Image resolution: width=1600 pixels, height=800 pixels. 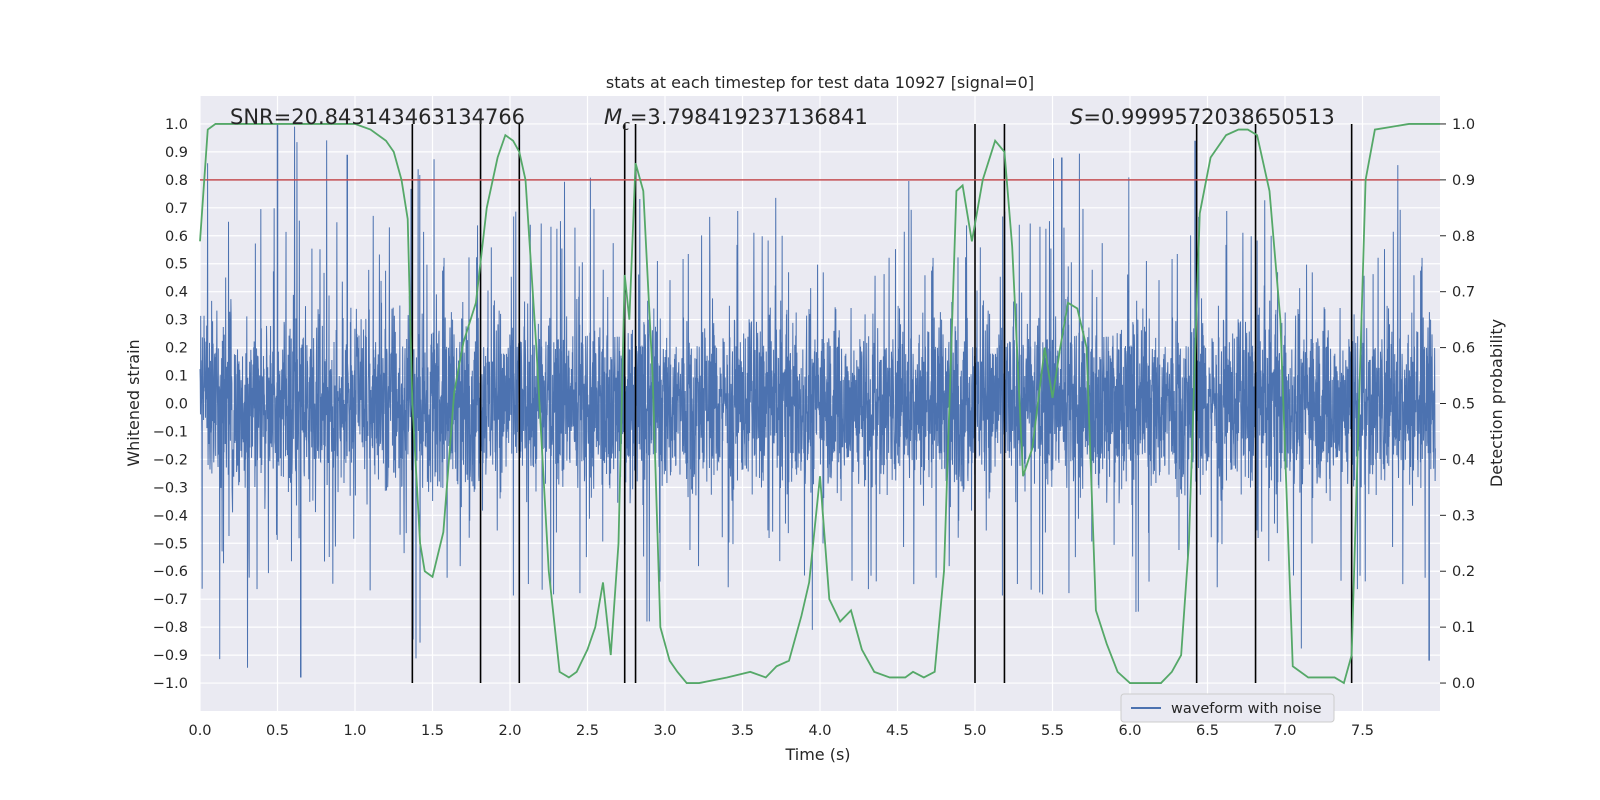 I want to click on x-tick-label: 3.5, so click(x=742, y=731).